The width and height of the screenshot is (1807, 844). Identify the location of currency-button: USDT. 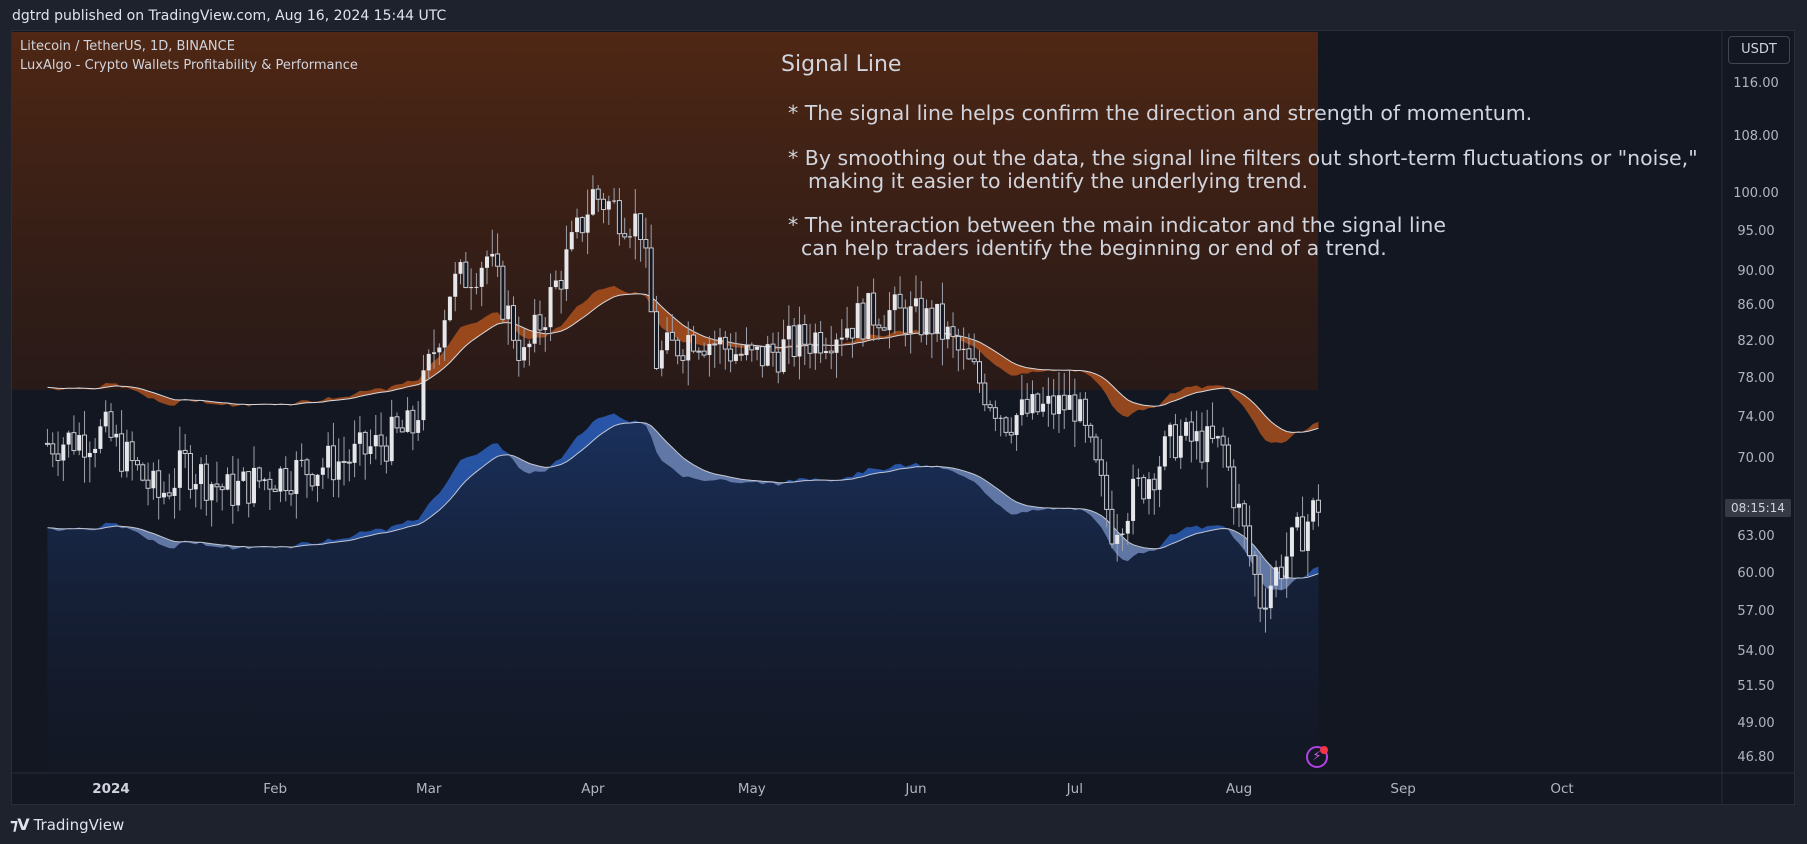
(1759, 50).